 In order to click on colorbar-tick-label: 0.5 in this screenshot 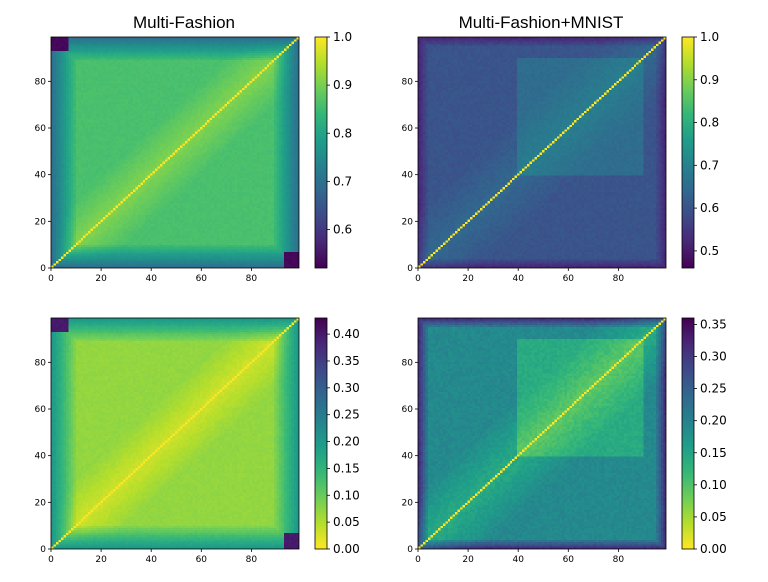, I will do `click(709, 251)`.